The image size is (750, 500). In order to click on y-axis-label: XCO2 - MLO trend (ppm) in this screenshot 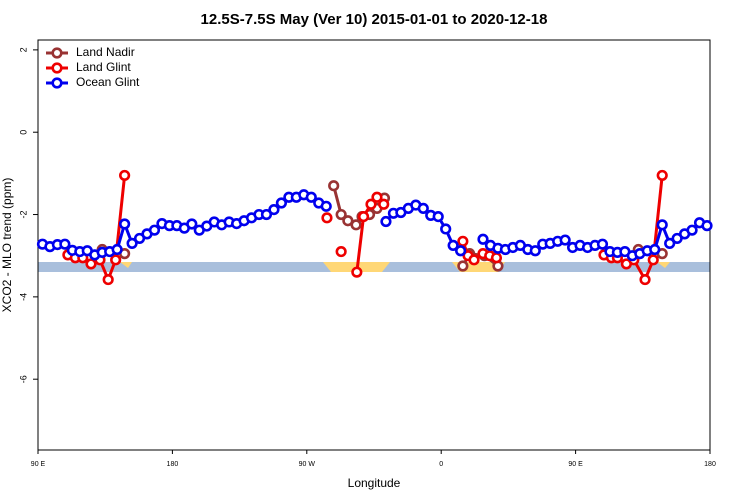, I will do `click(7, 245)`.